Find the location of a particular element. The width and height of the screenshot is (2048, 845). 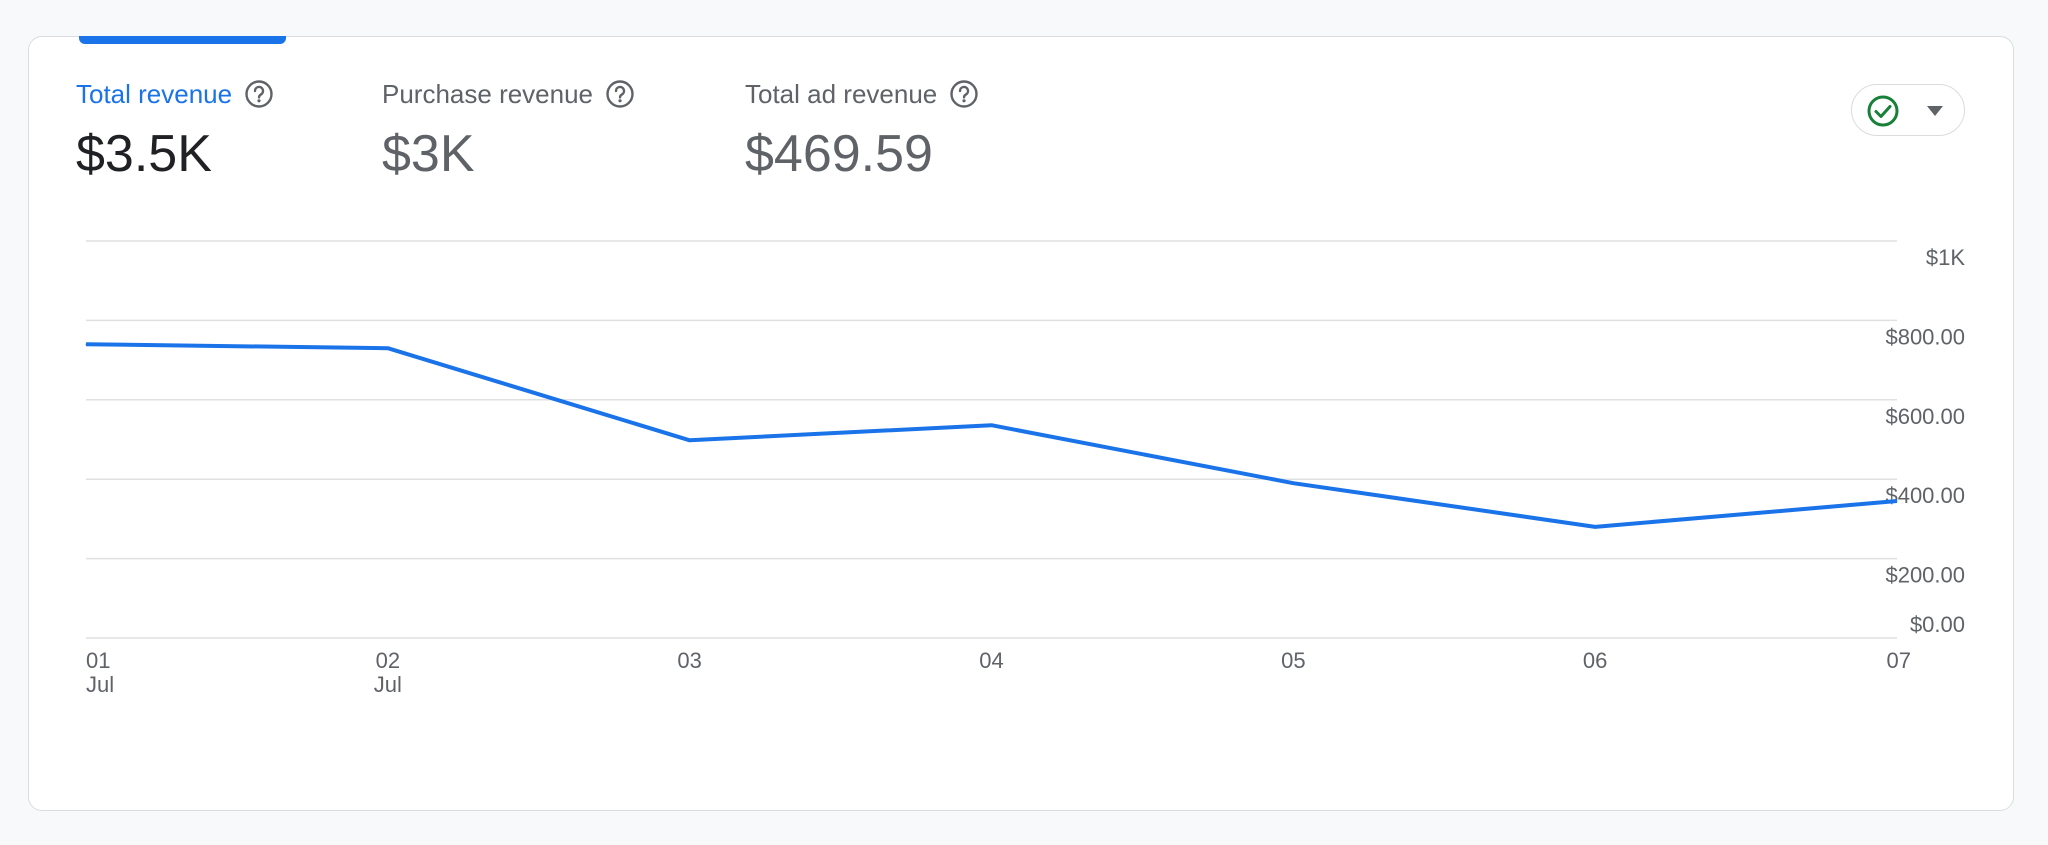

metric-total-revenue: Total revenue $3.5K is located at coordinates (175, 130).